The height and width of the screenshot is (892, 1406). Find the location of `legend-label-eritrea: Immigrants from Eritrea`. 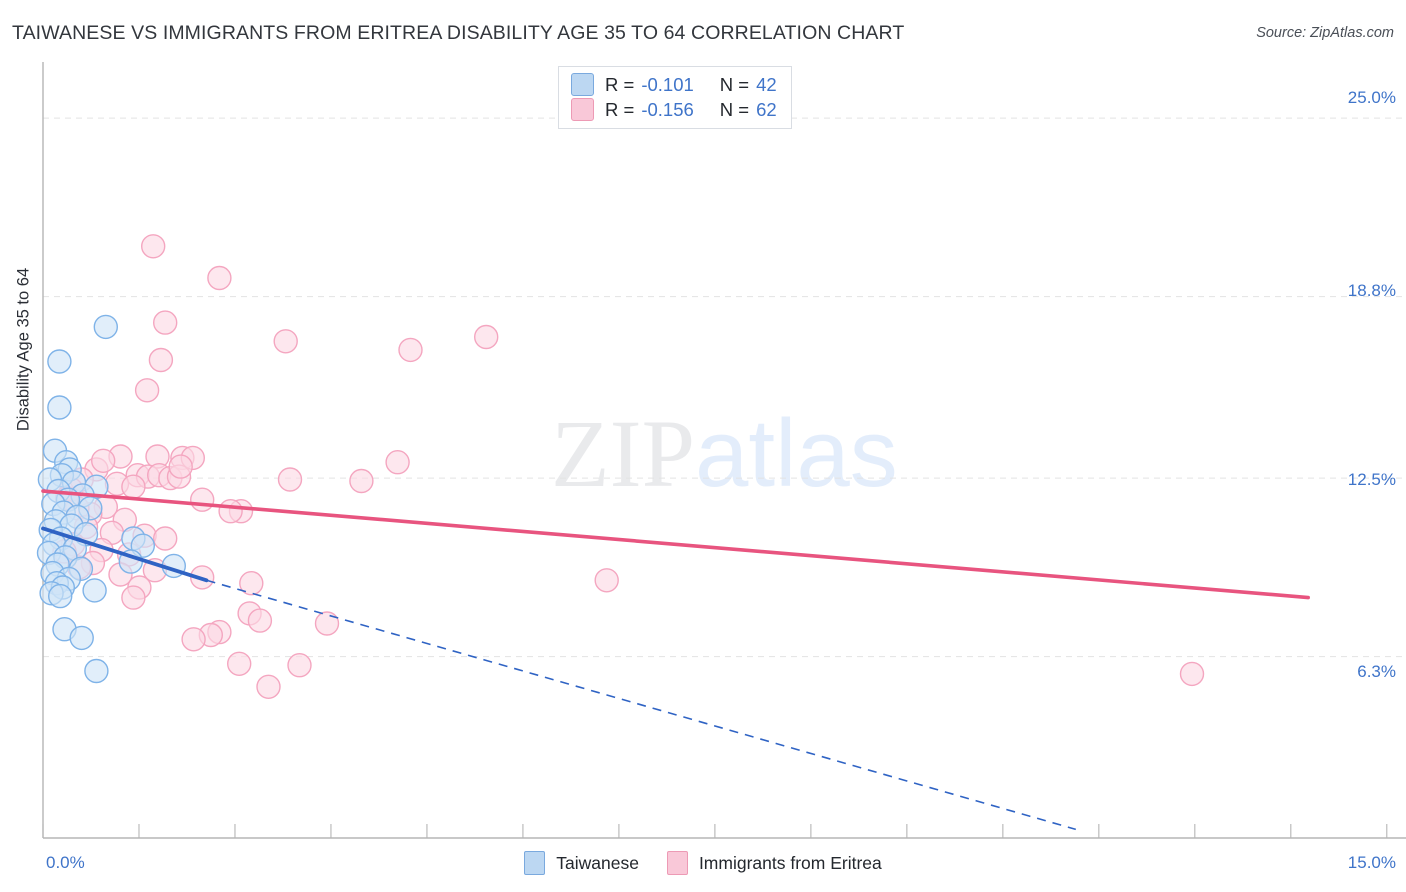

legend-label-eritrea: Immigrants from Eritrea is located at coordinates (790, 862).